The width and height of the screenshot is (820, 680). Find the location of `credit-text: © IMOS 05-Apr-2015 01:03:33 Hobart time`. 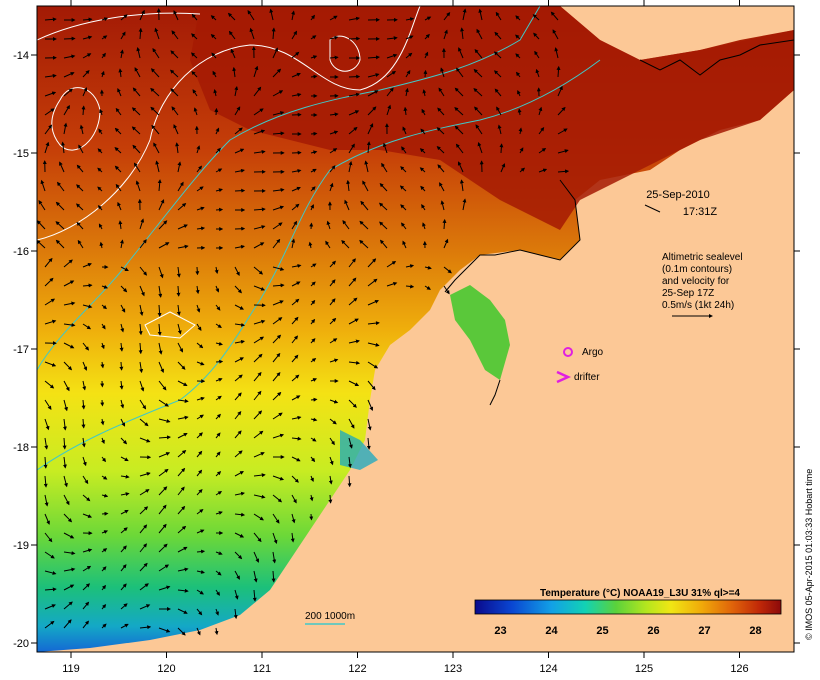

credit-text: © IMOS 05-Apr-2015 01:03:33 Hobart time is located at coordinates (809, 554).